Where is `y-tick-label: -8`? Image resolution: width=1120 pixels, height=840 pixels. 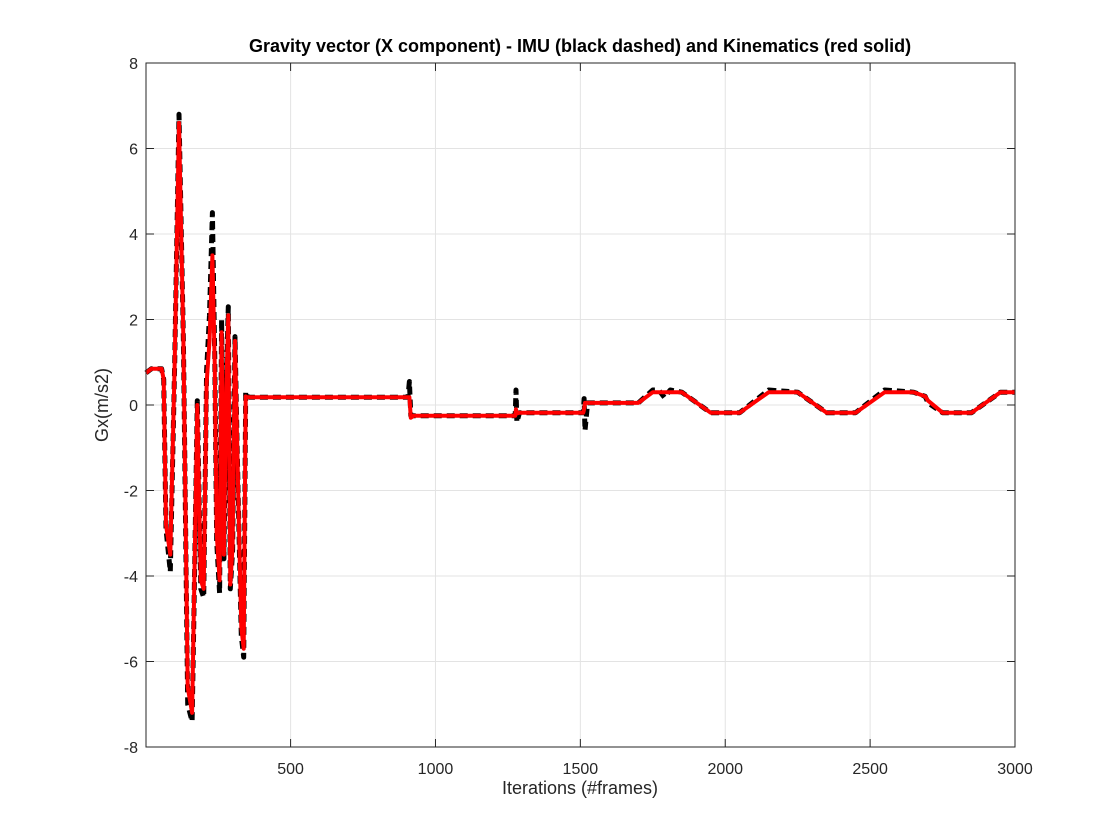
y-tick-label: -8 is located at coordinates (131, 748).